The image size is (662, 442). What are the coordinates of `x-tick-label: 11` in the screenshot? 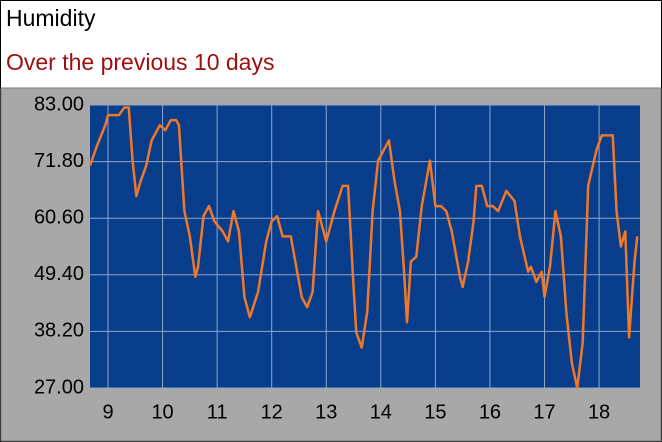 It's located at (217, 412).